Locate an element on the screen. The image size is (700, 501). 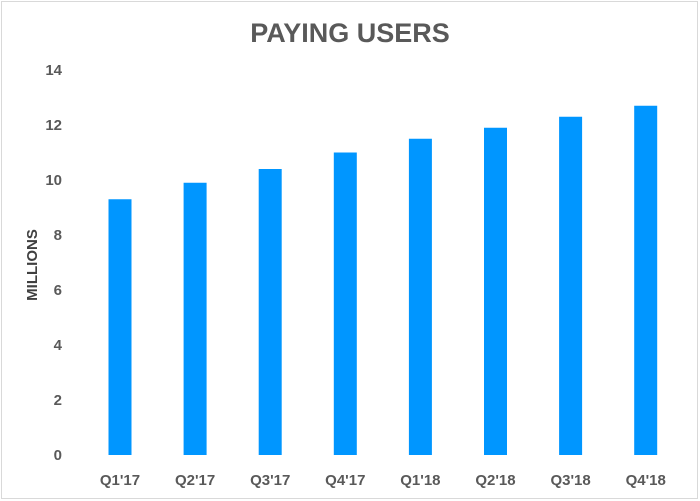
y-tick-label: 10 is located at coordinates (53, 180).